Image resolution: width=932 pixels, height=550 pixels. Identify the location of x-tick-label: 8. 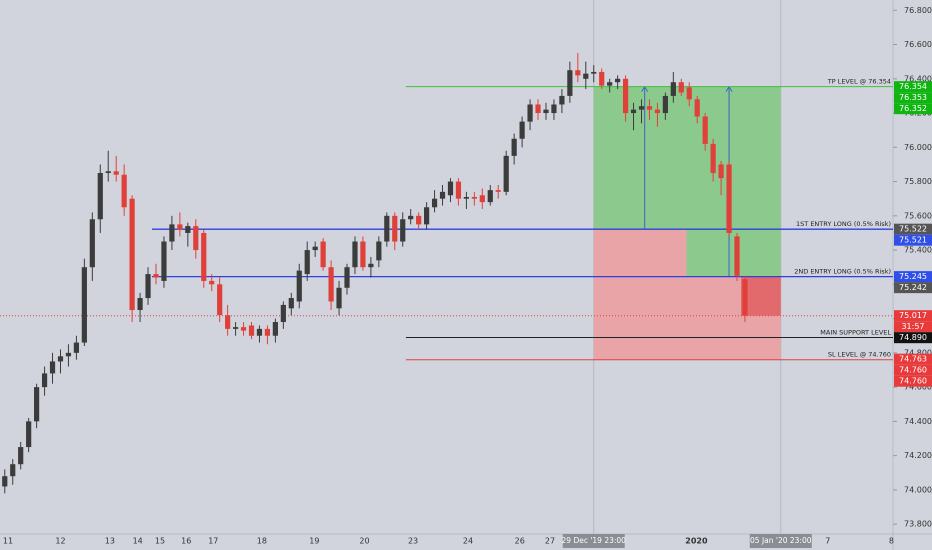
(891, 541).